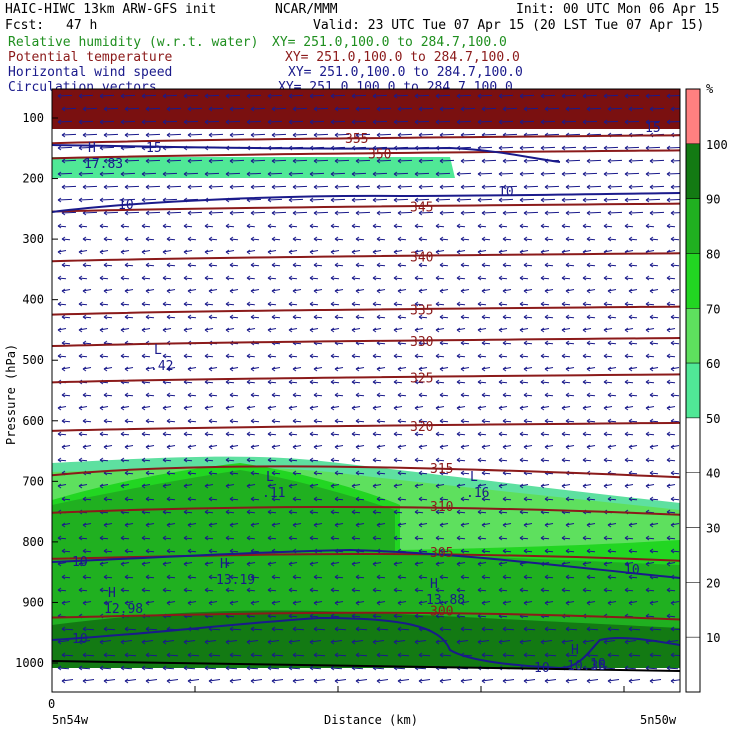  Describe the element at coordinates (33, 602) in the screenshot. I see `y-tick-label: 900` at that location.